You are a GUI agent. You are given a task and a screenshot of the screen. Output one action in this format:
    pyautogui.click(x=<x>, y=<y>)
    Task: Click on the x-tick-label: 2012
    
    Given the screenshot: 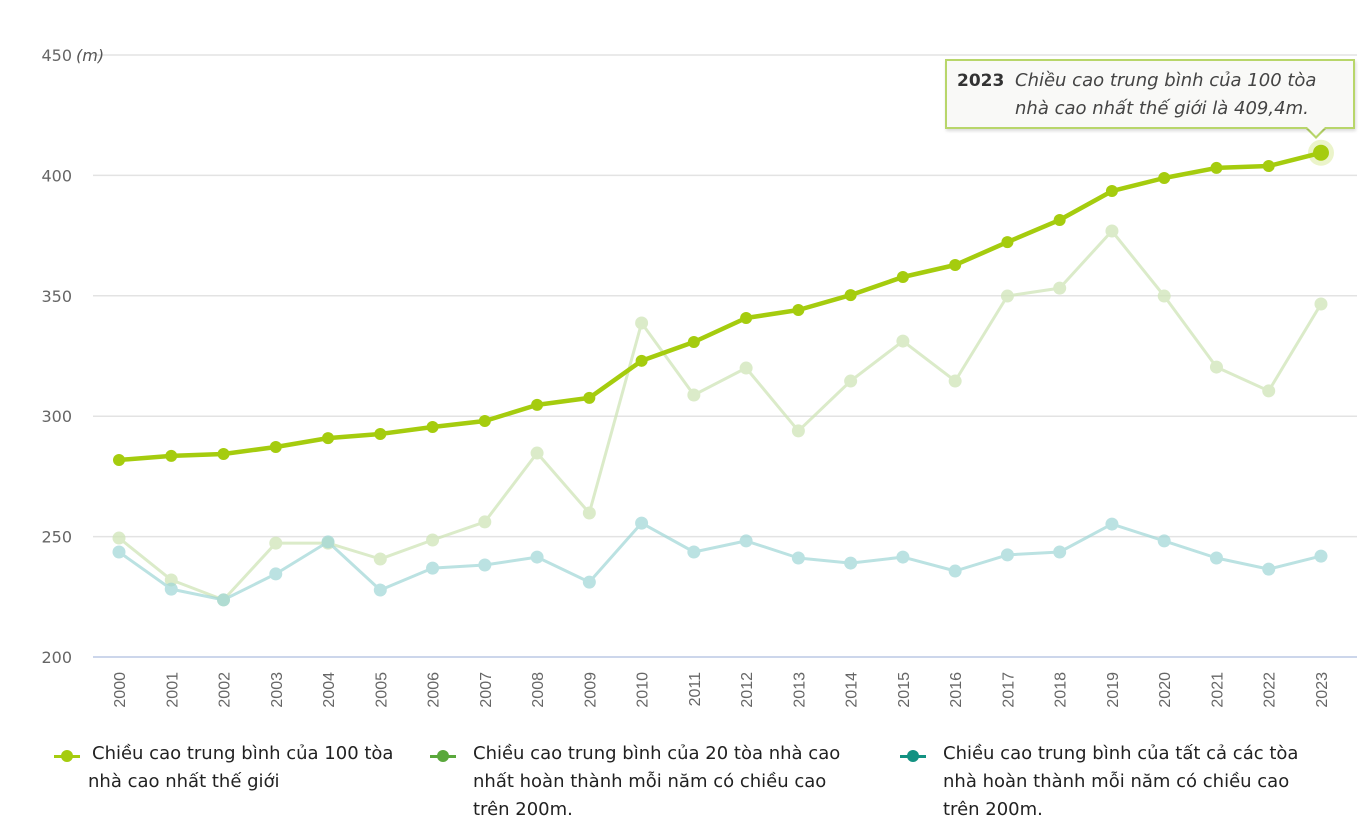 What is the action you would take?
    pyautogui.click(x=747, y=690)
    